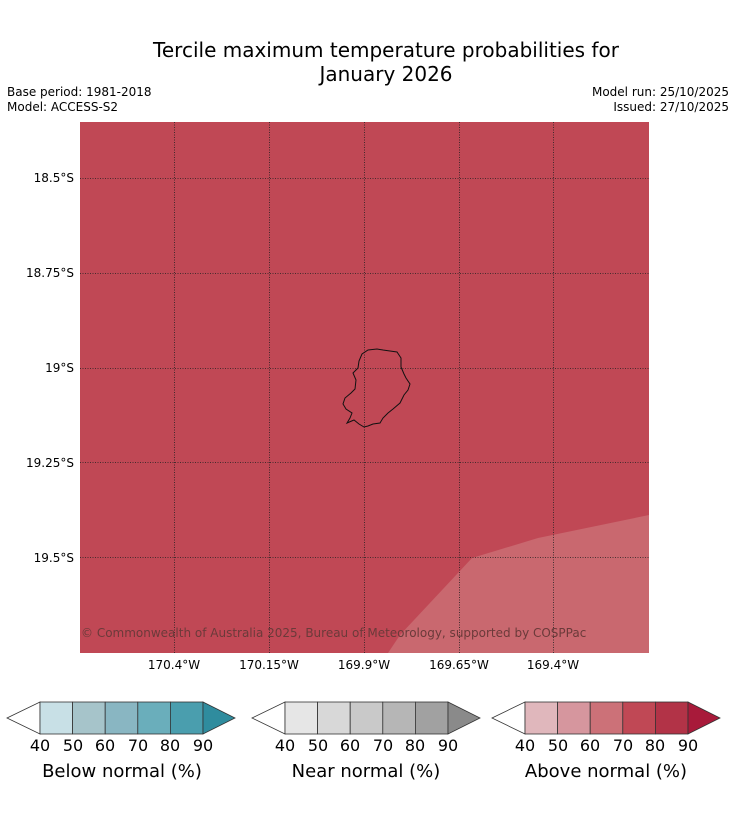 The height and width of the screenshot is (816, 736). What do you see at coordinates (376, 388) in the screenshot?
I see `island-coastline` at bounding box center [376, 388].